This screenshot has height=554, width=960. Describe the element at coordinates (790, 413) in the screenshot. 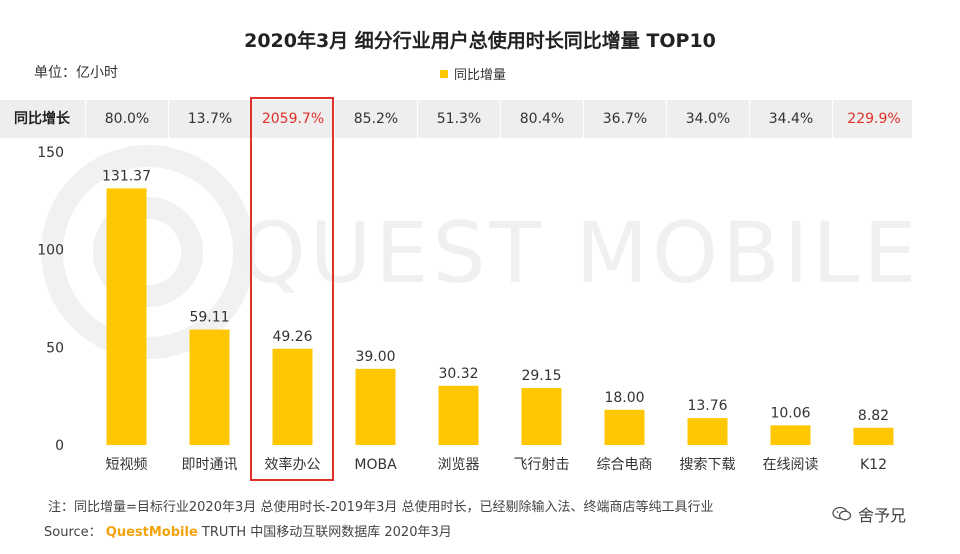

I see `bar-value-label: 10.06` at that location.